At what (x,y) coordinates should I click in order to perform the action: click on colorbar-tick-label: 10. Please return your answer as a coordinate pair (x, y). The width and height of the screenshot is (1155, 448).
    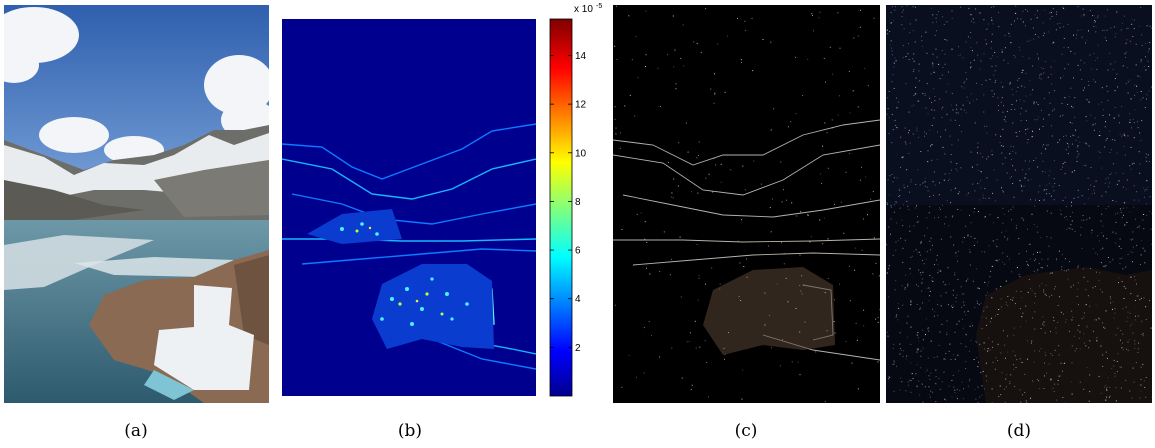
    Looking at the image, I should click on (581, 153).